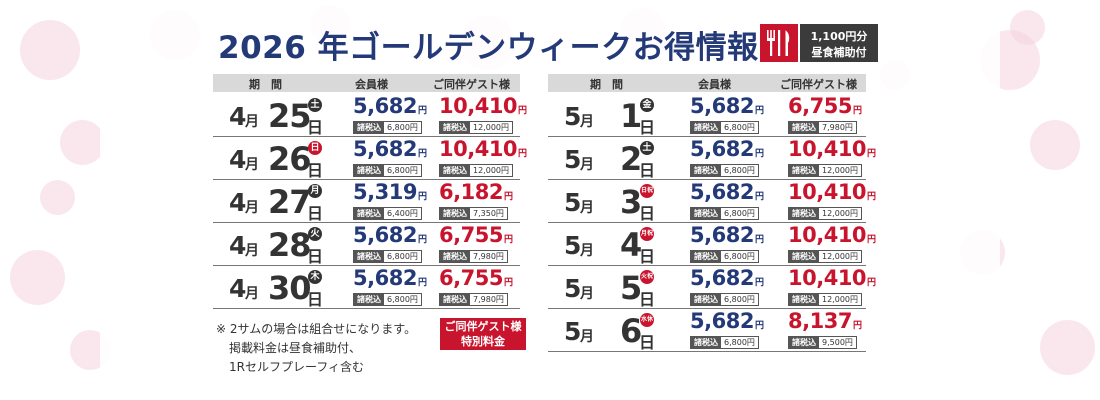 Image resolution: width=1100 pixels, height=400 pixels. What do you see at coordinates (631, 331) in the screenshot?
I see `day-number: 6` at bounding box center [631, 331].